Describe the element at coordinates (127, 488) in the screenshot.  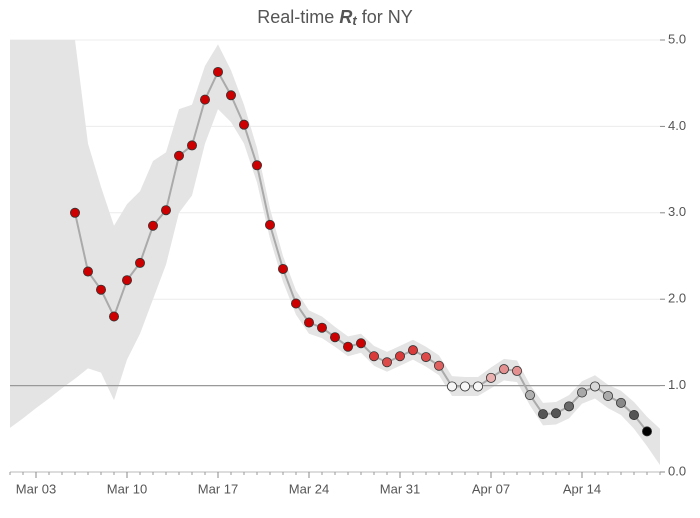
I see `x-tick-label: Mar 10` at that location.